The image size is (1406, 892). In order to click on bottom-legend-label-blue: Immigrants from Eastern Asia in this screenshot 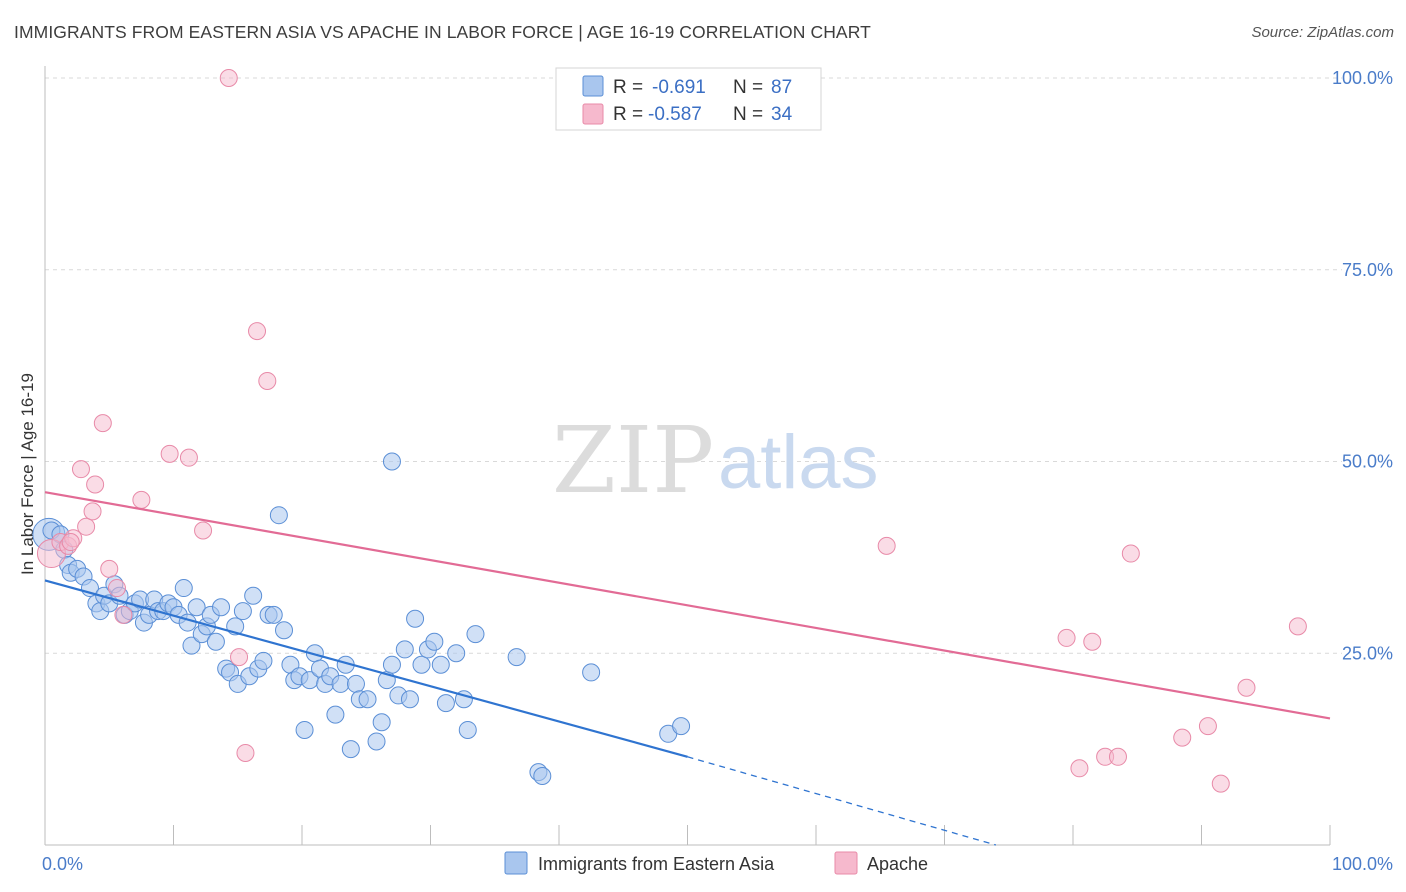, I will do `click(656, 864)`.